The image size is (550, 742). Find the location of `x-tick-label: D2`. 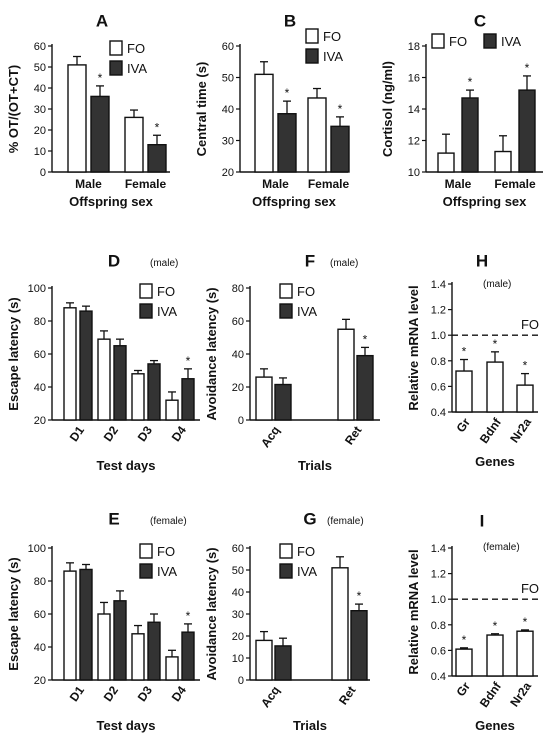

x-tick-label: D2 is located at coordinates (111, 433).